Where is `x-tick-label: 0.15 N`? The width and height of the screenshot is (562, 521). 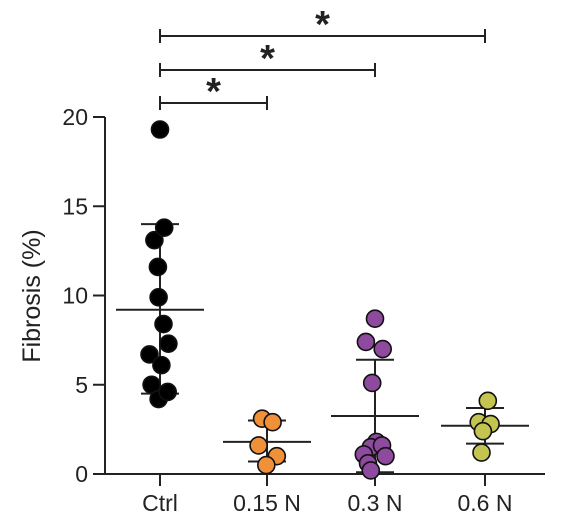 x-tick-label: 0.15 N is located at coordinates (267, 503).